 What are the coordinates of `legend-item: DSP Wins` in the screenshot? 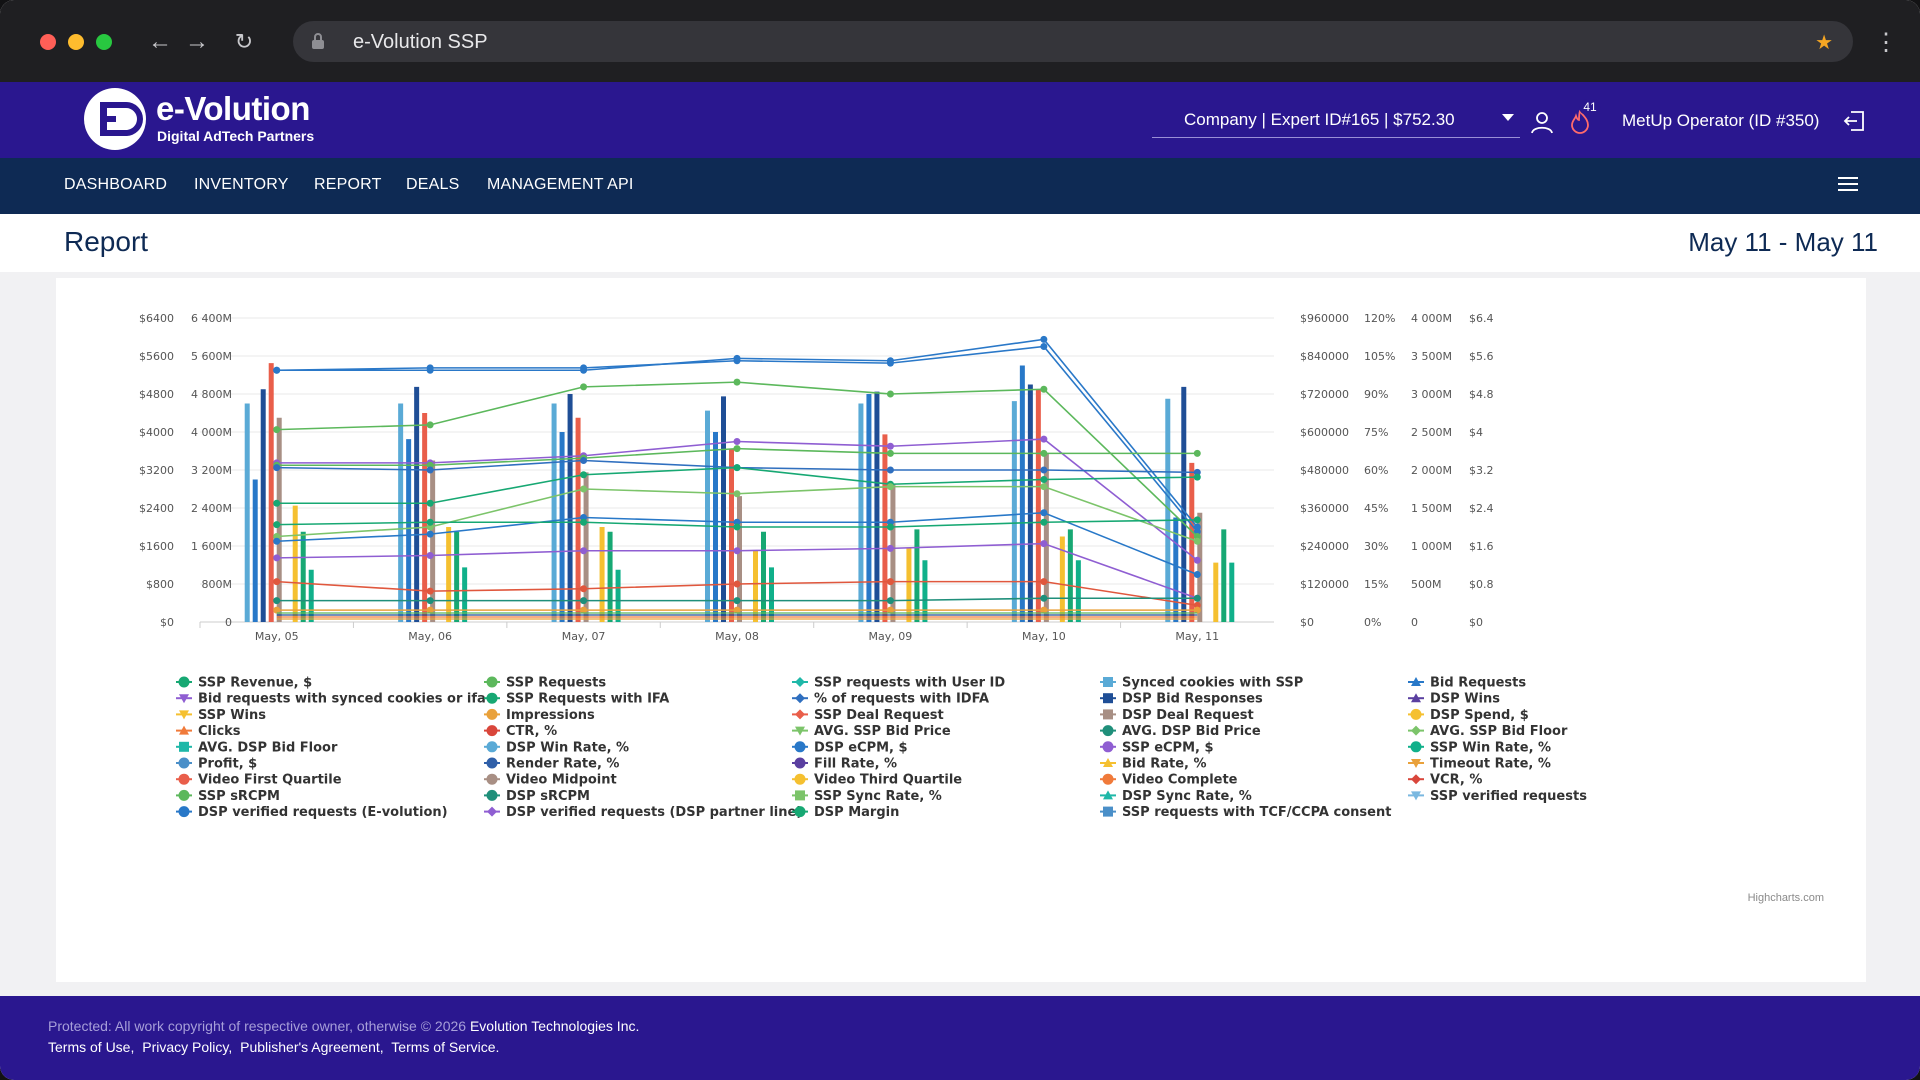 It's located at (1465, 699).